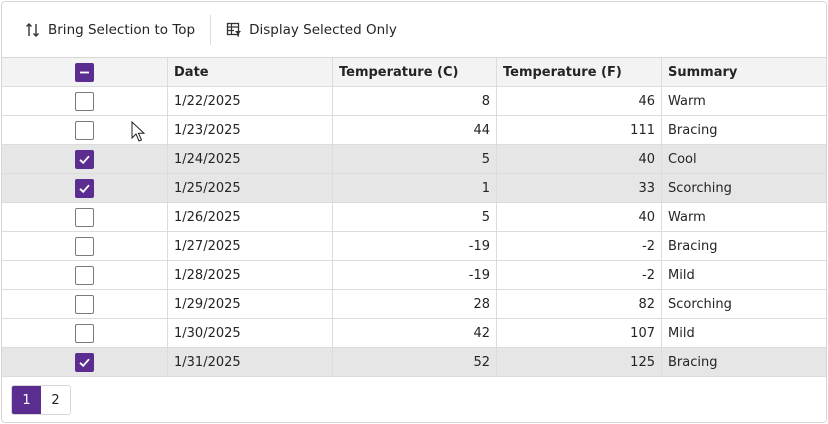 The image size is (828, 424). What do you see at coordinates (579, 130) in the screenshot?
I see `cell-temp-f: 111` at bounding box center [579, 130].